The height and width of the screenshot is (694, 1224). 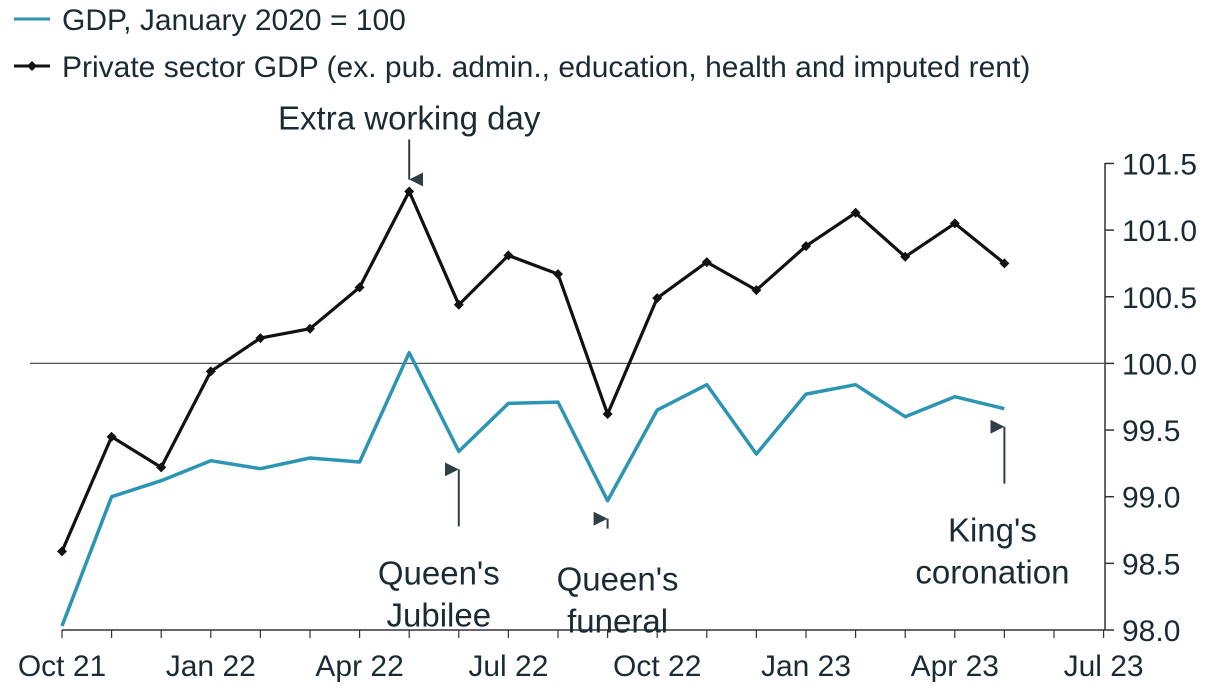 What do you see at coordinates (955, 666) in the screenshot?
I see `x-tick-label: Apr 23` at bounding box center [955, 666].